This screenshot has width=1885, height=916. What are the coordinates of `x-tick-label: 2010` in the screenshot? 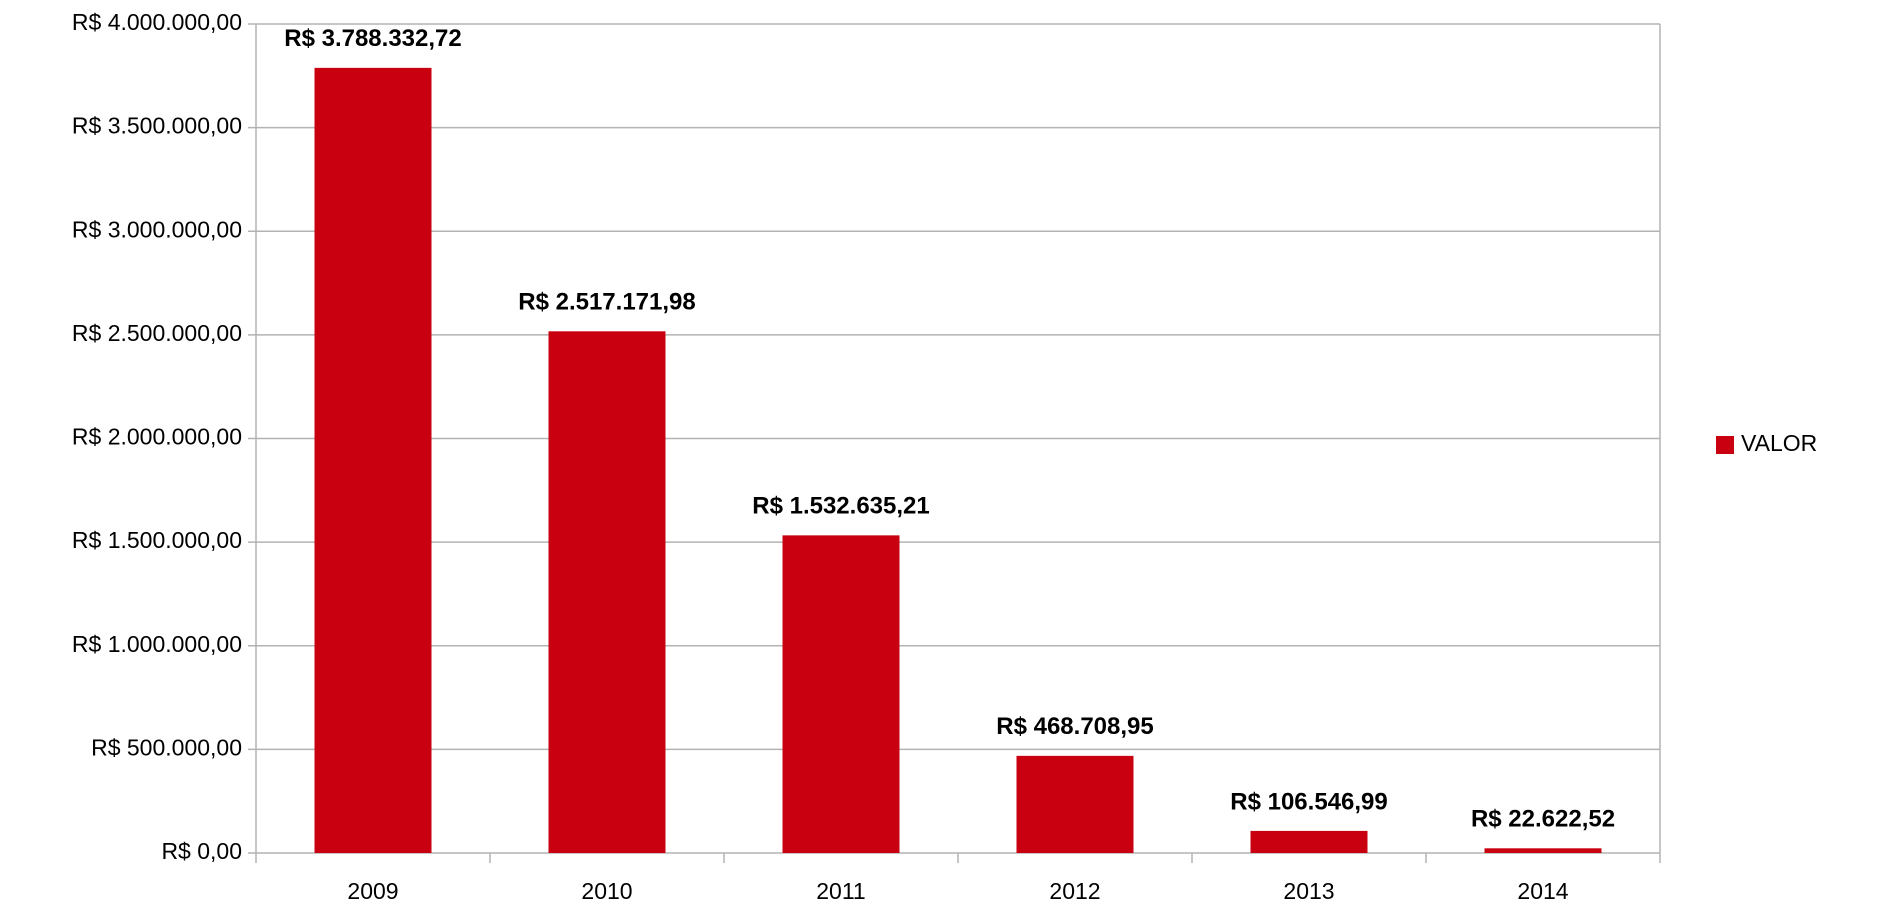 It's located at (606, 891).